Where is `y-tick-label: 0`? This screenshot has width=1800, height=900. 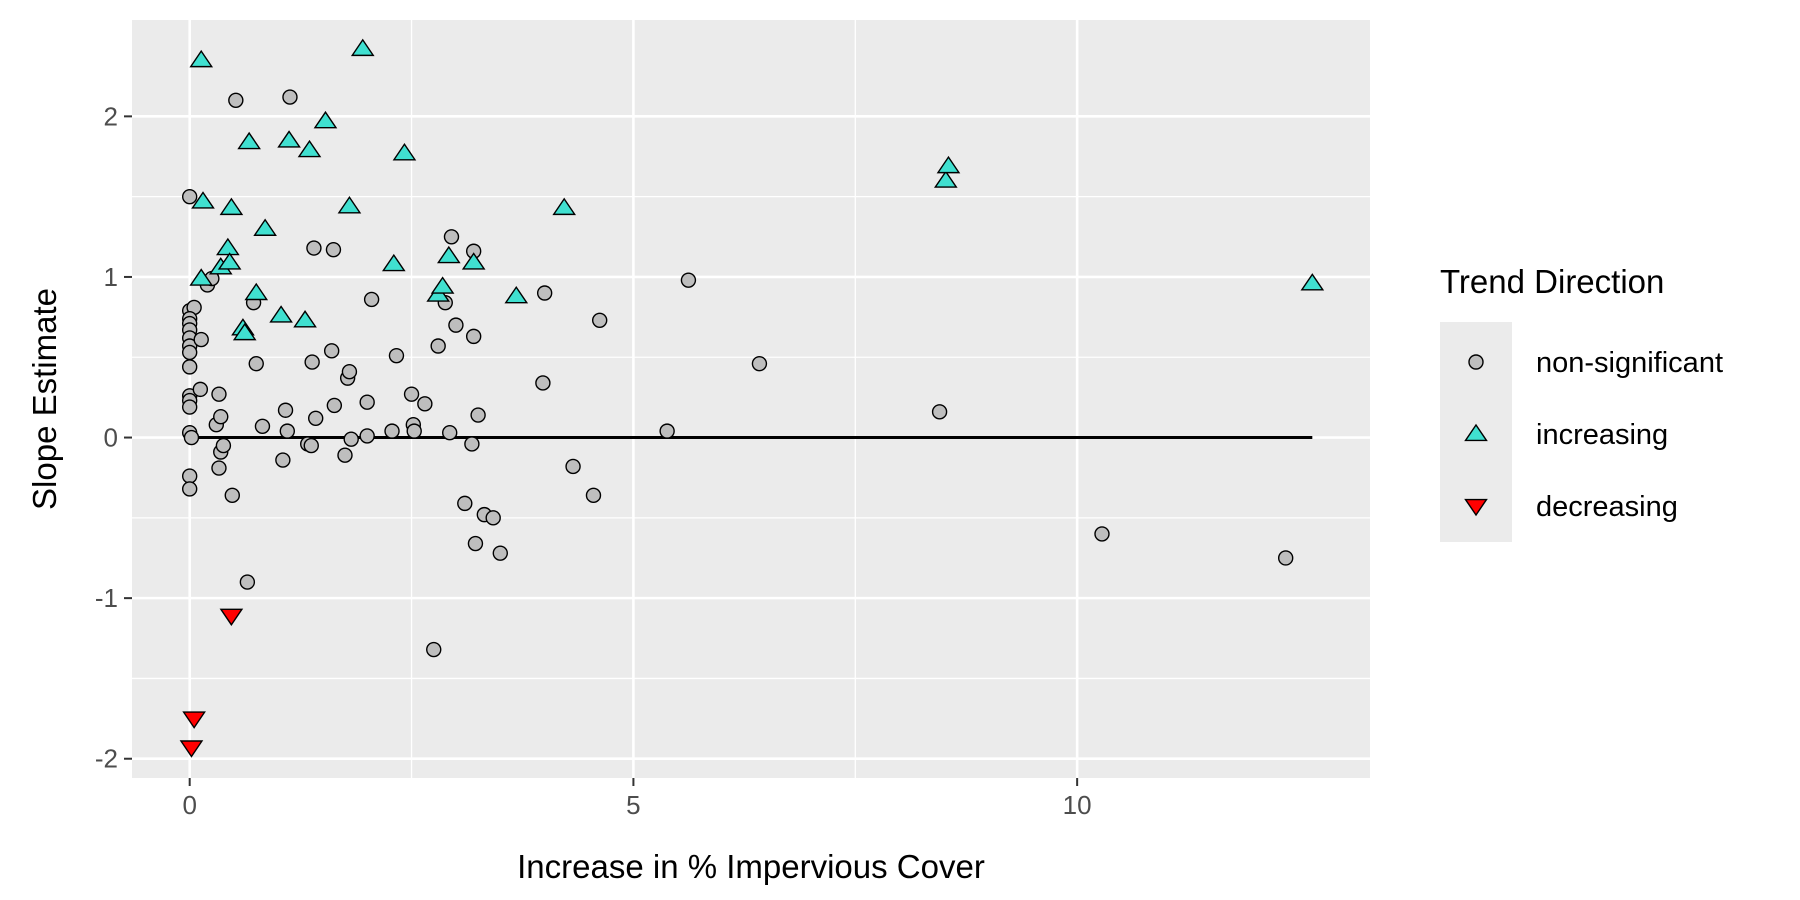 y-tick-label: 0 is located at coordinates (111, 438).